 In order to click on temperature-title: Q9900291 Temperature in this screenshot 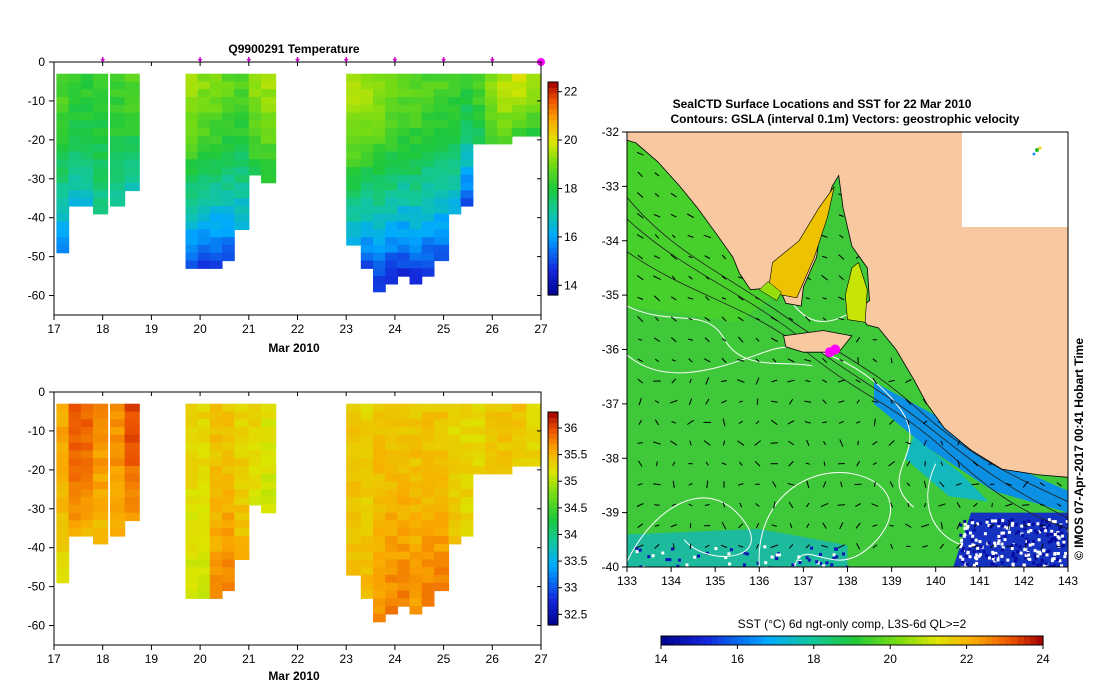, I will do `click(294, 49)`.